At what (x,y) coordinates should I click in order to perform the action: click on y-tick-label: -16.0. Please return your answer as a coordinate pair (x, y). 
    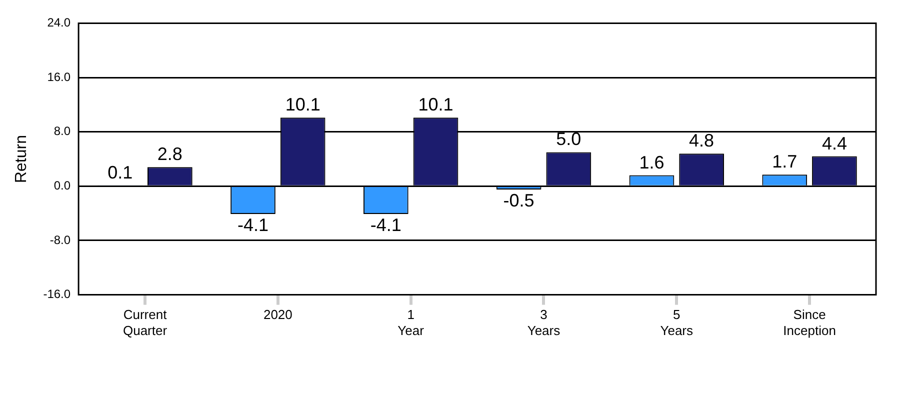
    Looking at the image, I should click on (57, 294).